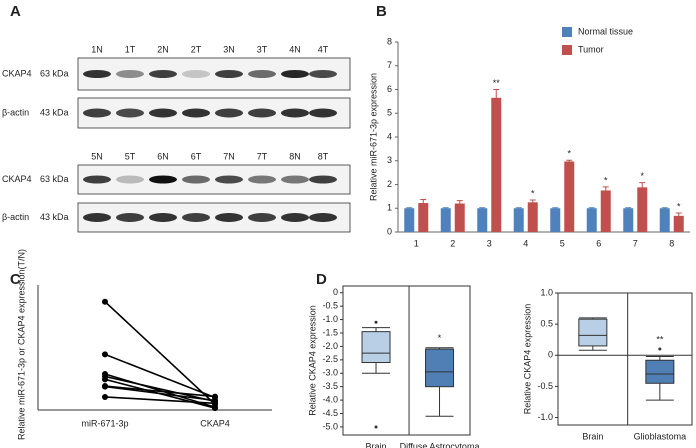  I want to click on y-tick-label: 6, so click(389, 89).